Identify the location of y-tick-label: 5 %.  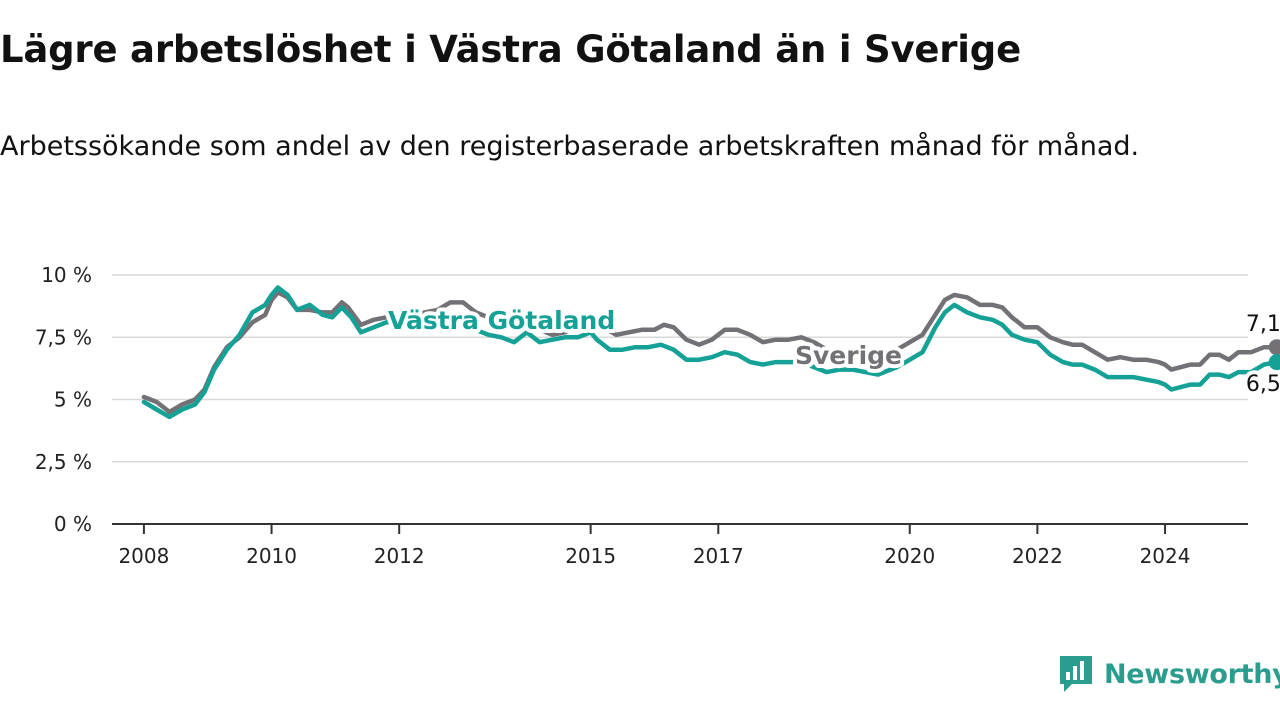
(73, 400).